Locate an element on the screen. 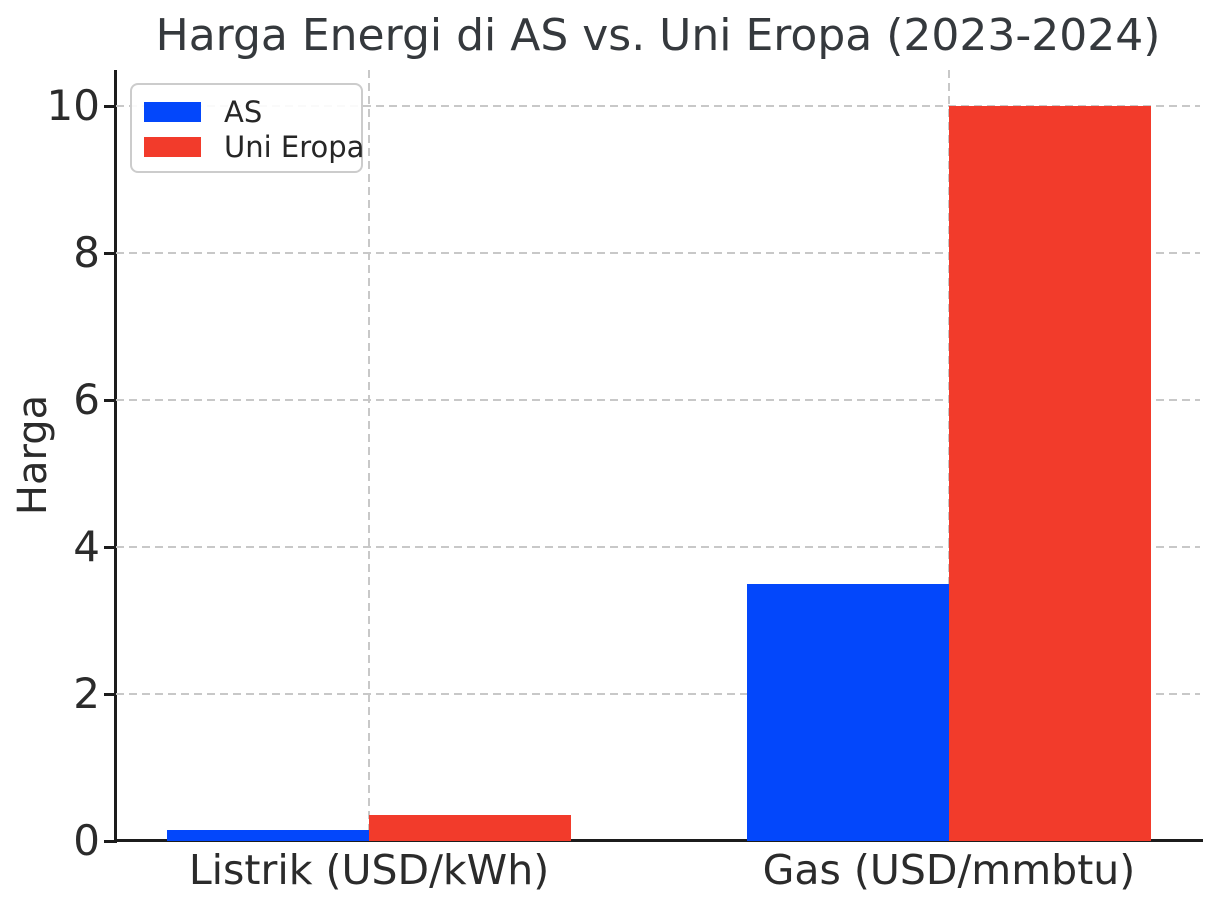  bottom-spine is located at coordinates (658, 840).